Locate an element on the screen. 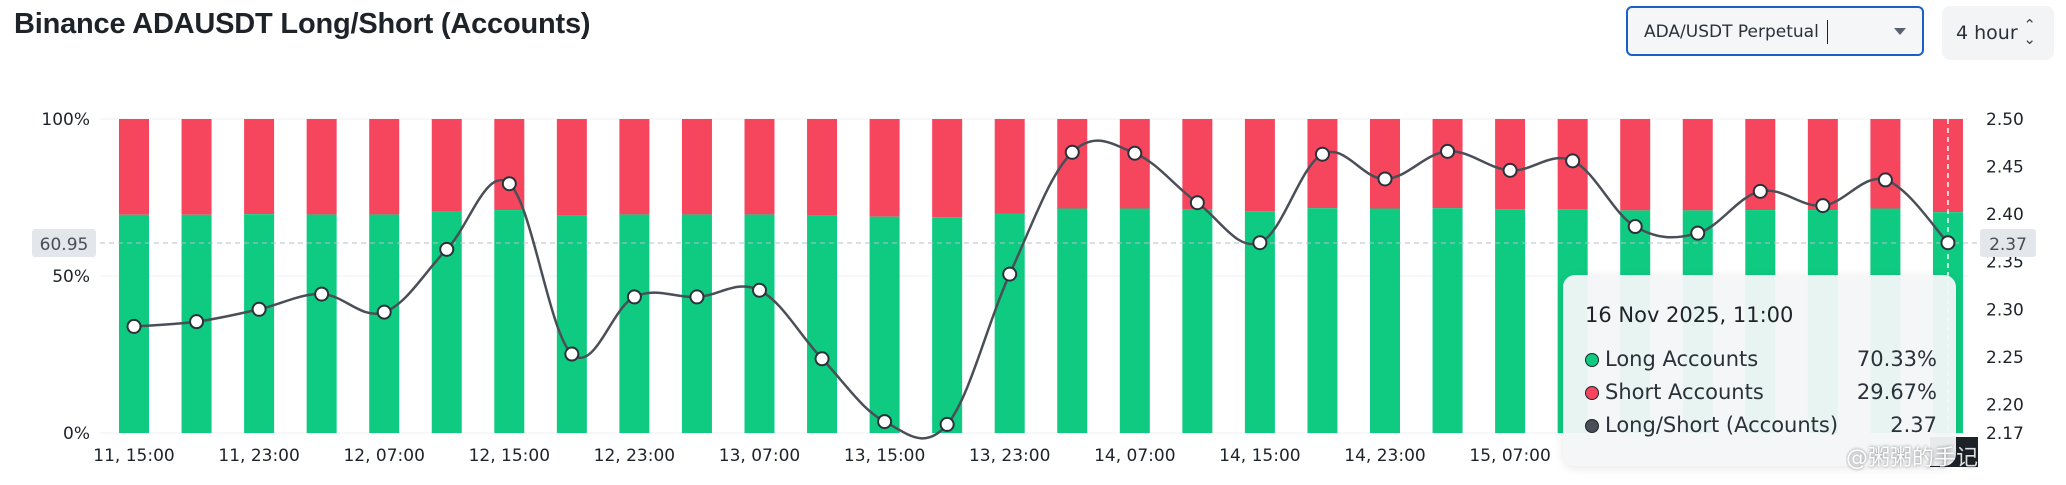 The width and height of the screenshot is (2066, 485). right-axis-tick: 2.40 is located at coordinates (2005, 215).